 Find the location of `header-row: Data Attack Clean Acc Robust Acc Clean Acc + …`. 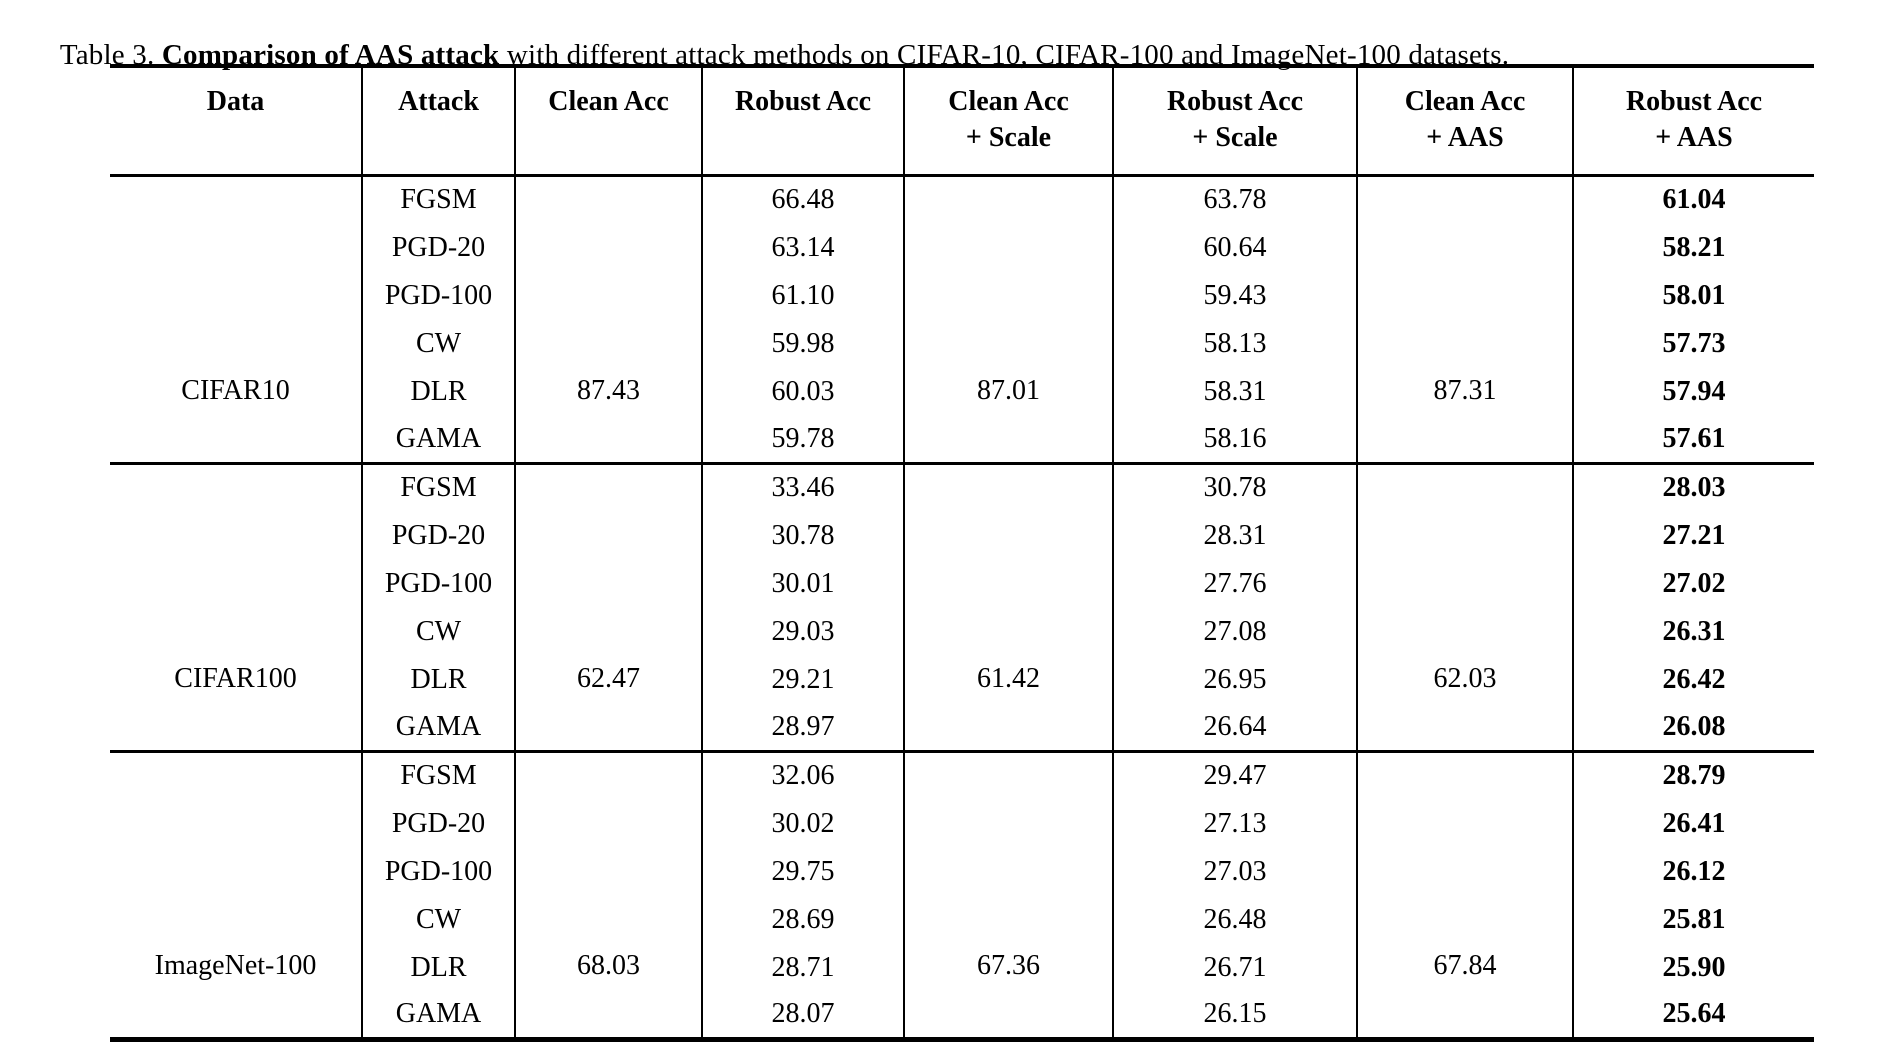

header-row: Data Attack Clean Acc Robust Acc Clean Acc + … is located at coordinates (962, 121).